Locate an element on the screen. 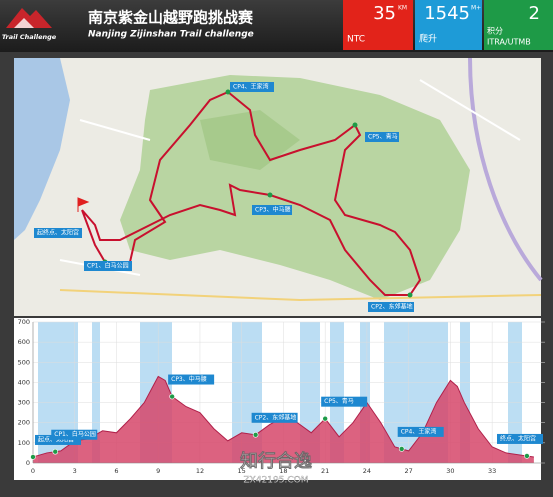 Image resolution: width=553 pixels, height=497 pixels. map-label-text: CP1、白马公园 is located at coordinates (108, 266).